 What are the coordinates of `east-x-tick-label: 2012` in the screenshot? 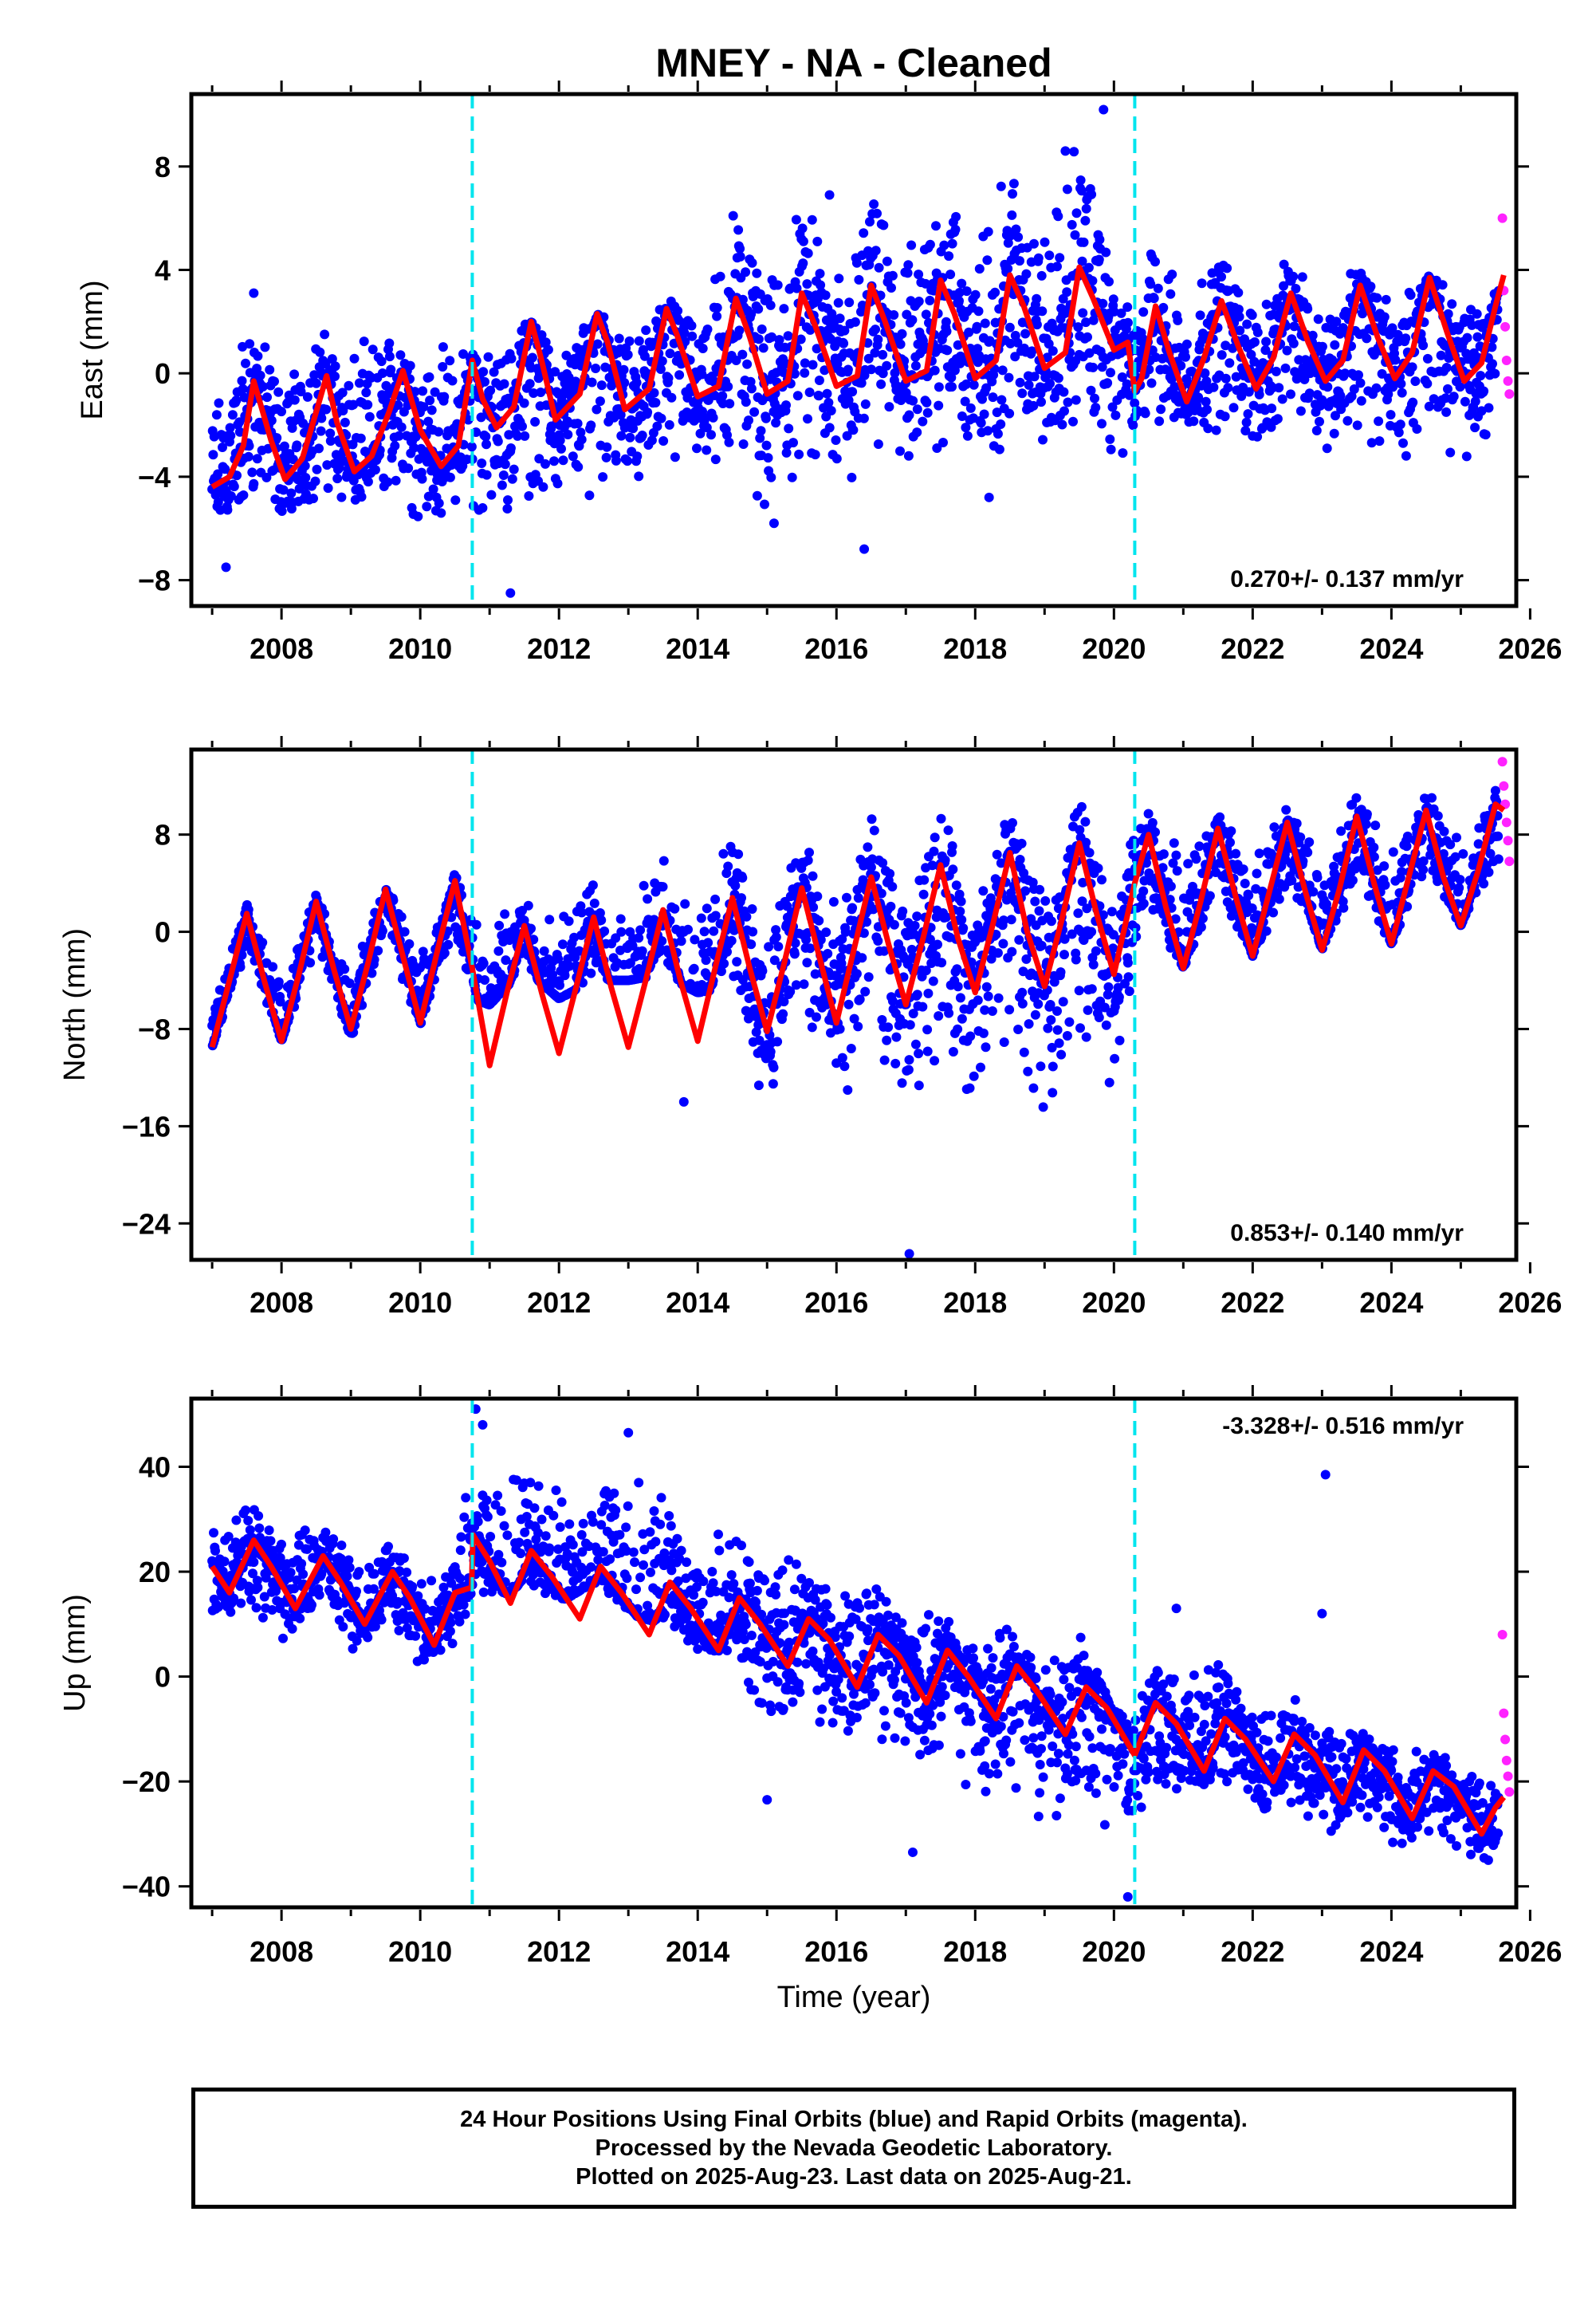 It's located at (559, 649).